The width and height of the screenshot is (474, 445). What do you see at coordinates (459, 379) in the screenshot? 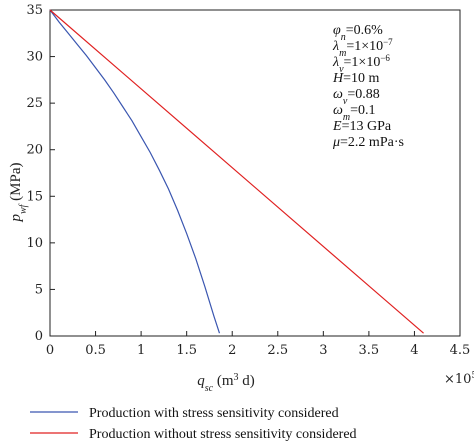
I see `x-axis-multiplier: ×10⁵` at bounding box center [459, 379].